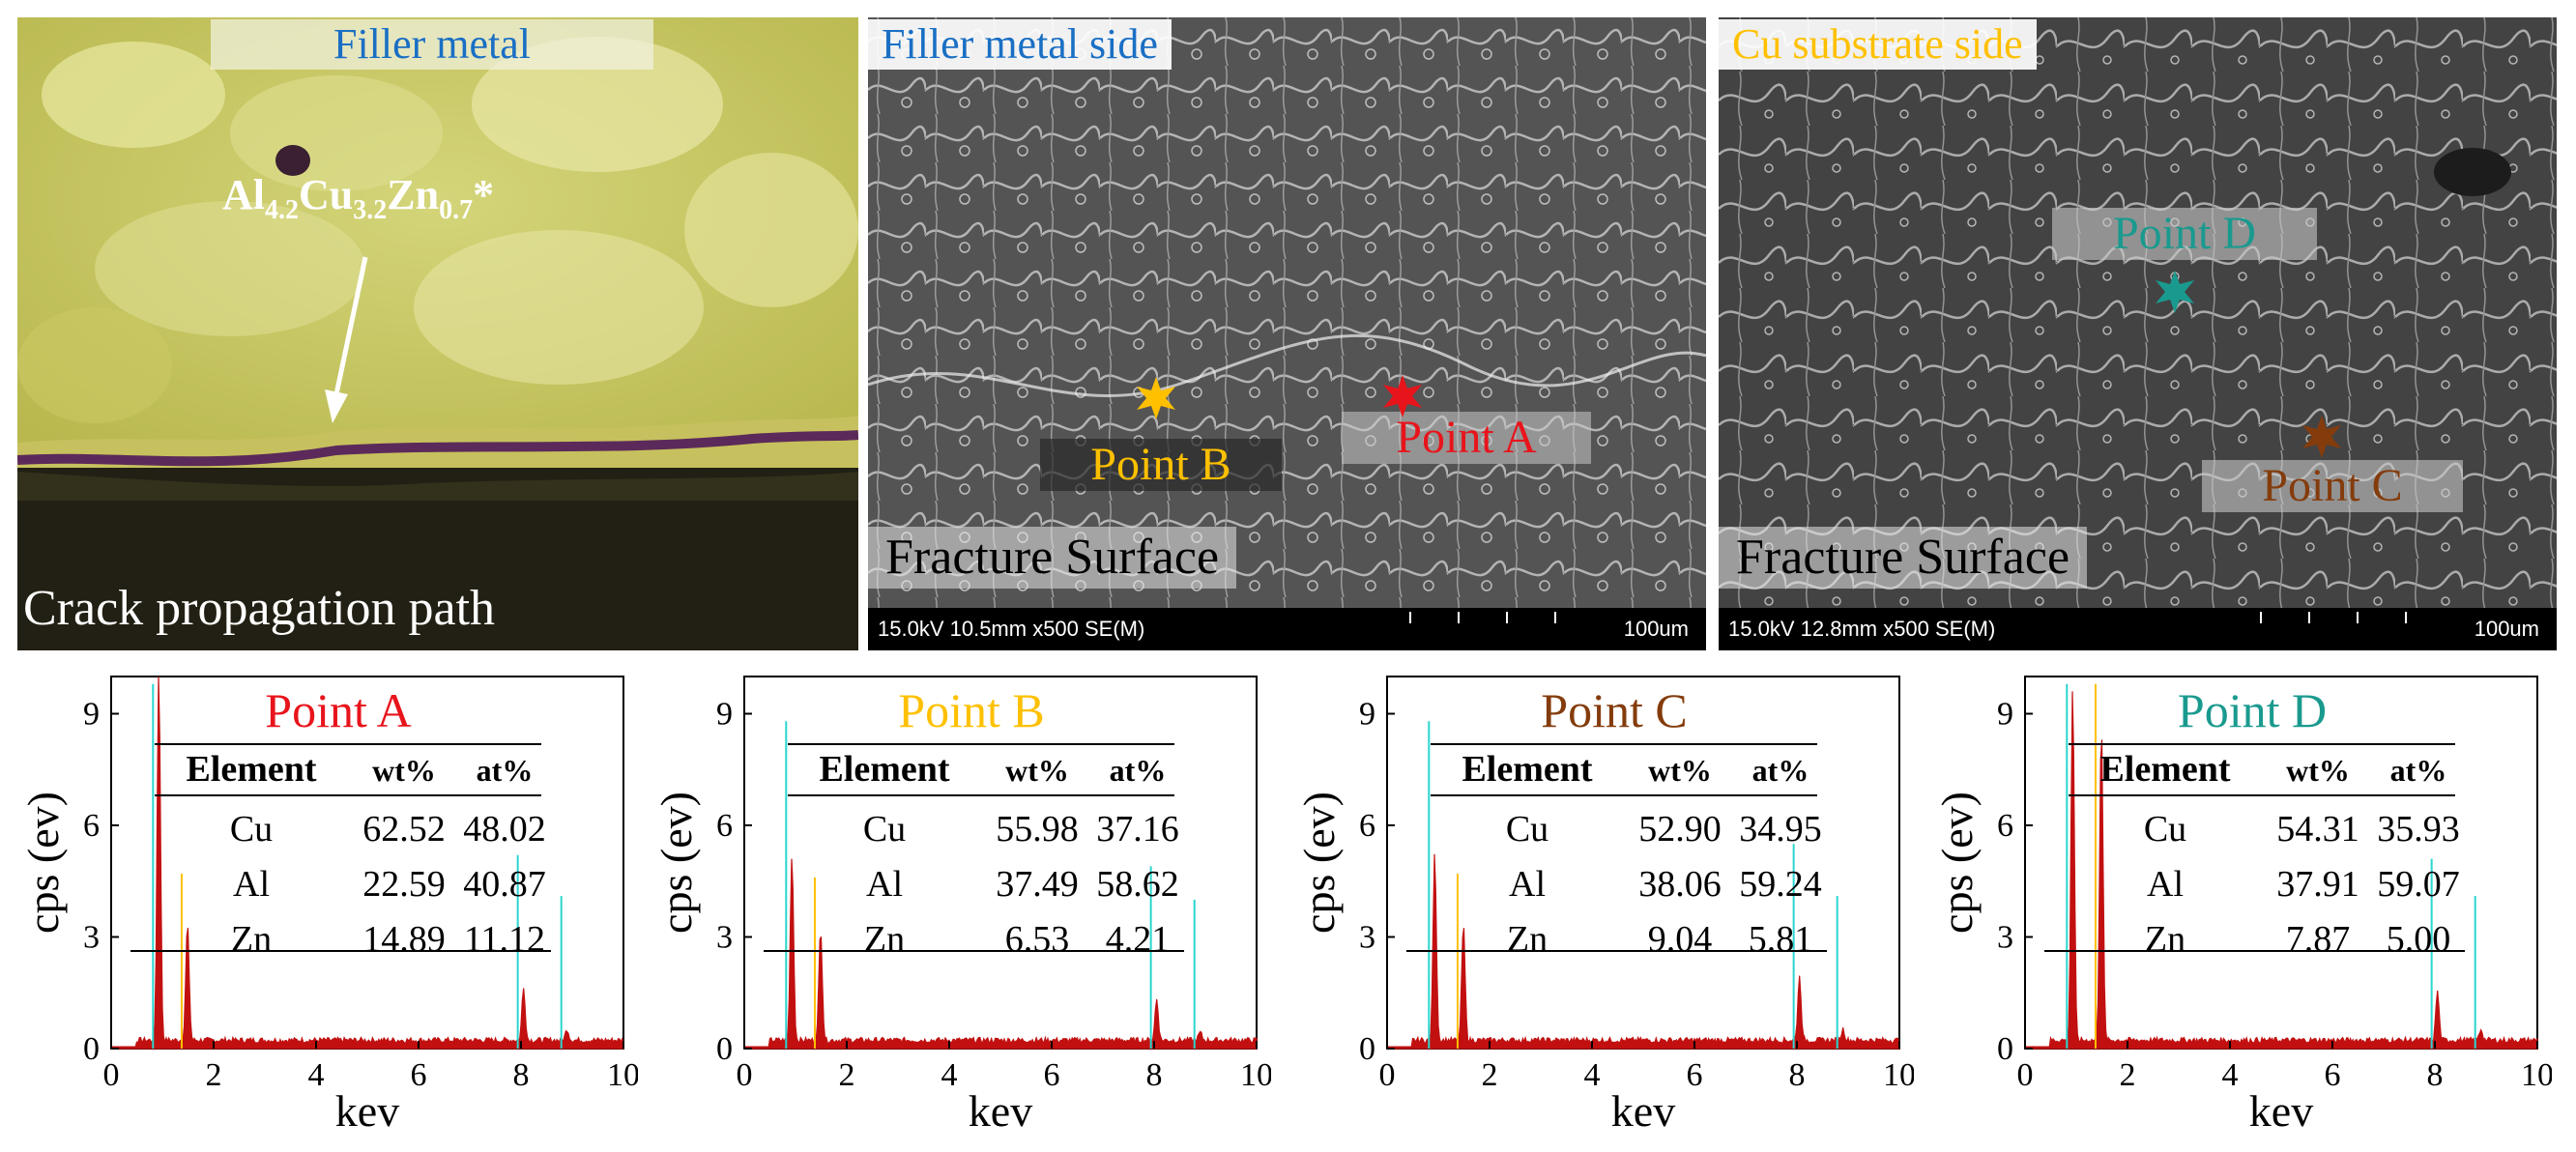 Image resolution: width=2576 pixels, height=1152 pixels. What do you see at coordinates (370, 210) in the screenshot?
I see `phase-sub-cu: 3.2` at bounding box center [370, 210].